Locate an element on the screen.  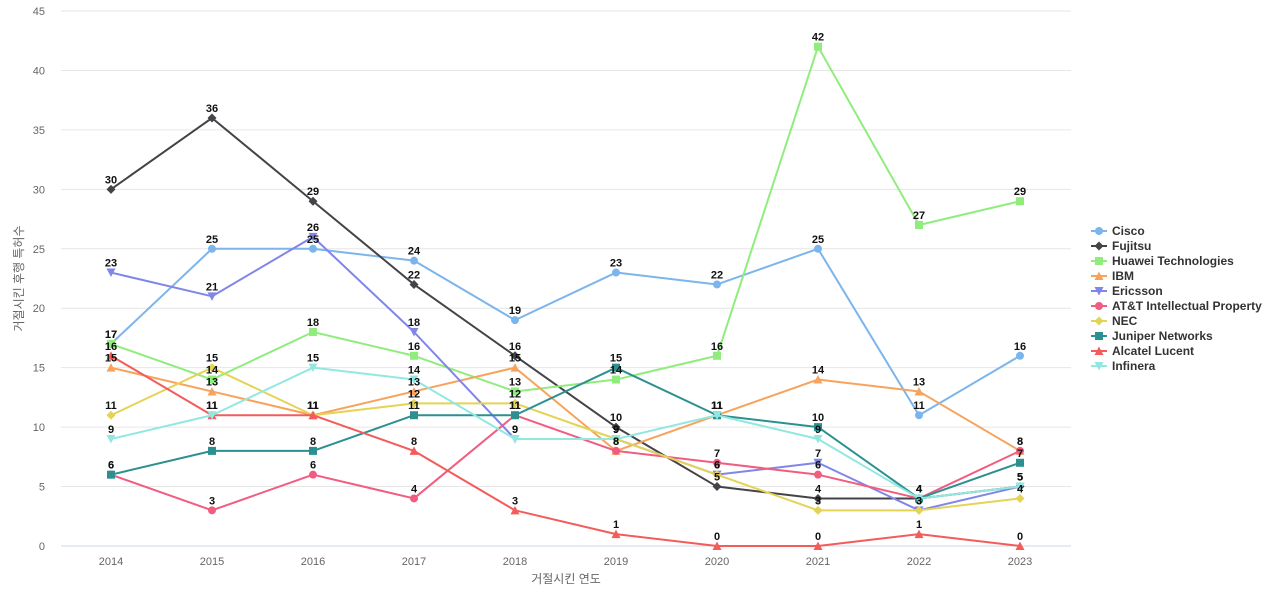
data-label-ericsson: 7 is located at coordinates (818, 454).